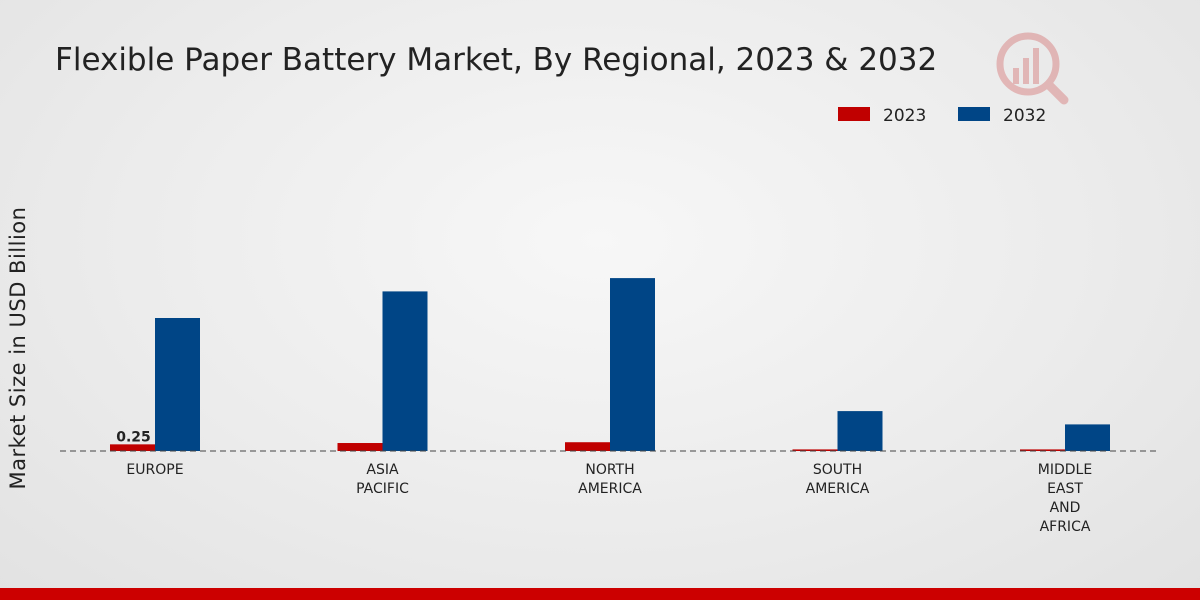 The height and width of the screenshot is (600, 1200). What do you see at coordinates (600, 594) in the screenshot?
I see `footer-accent-bar` at bounding box center [600, 594].